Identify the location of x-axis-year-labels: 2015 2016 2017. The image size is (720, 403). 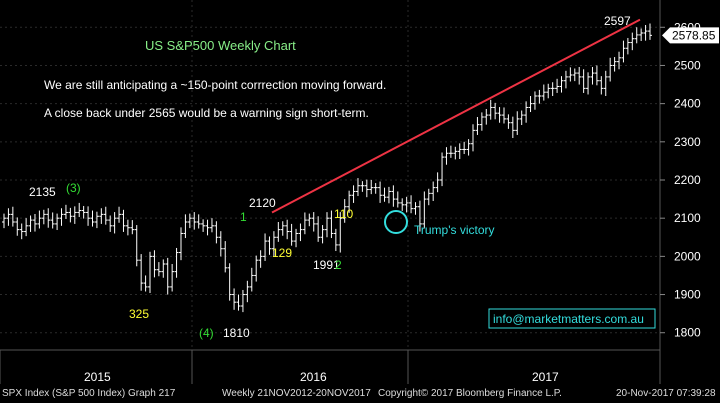
(321, 377).